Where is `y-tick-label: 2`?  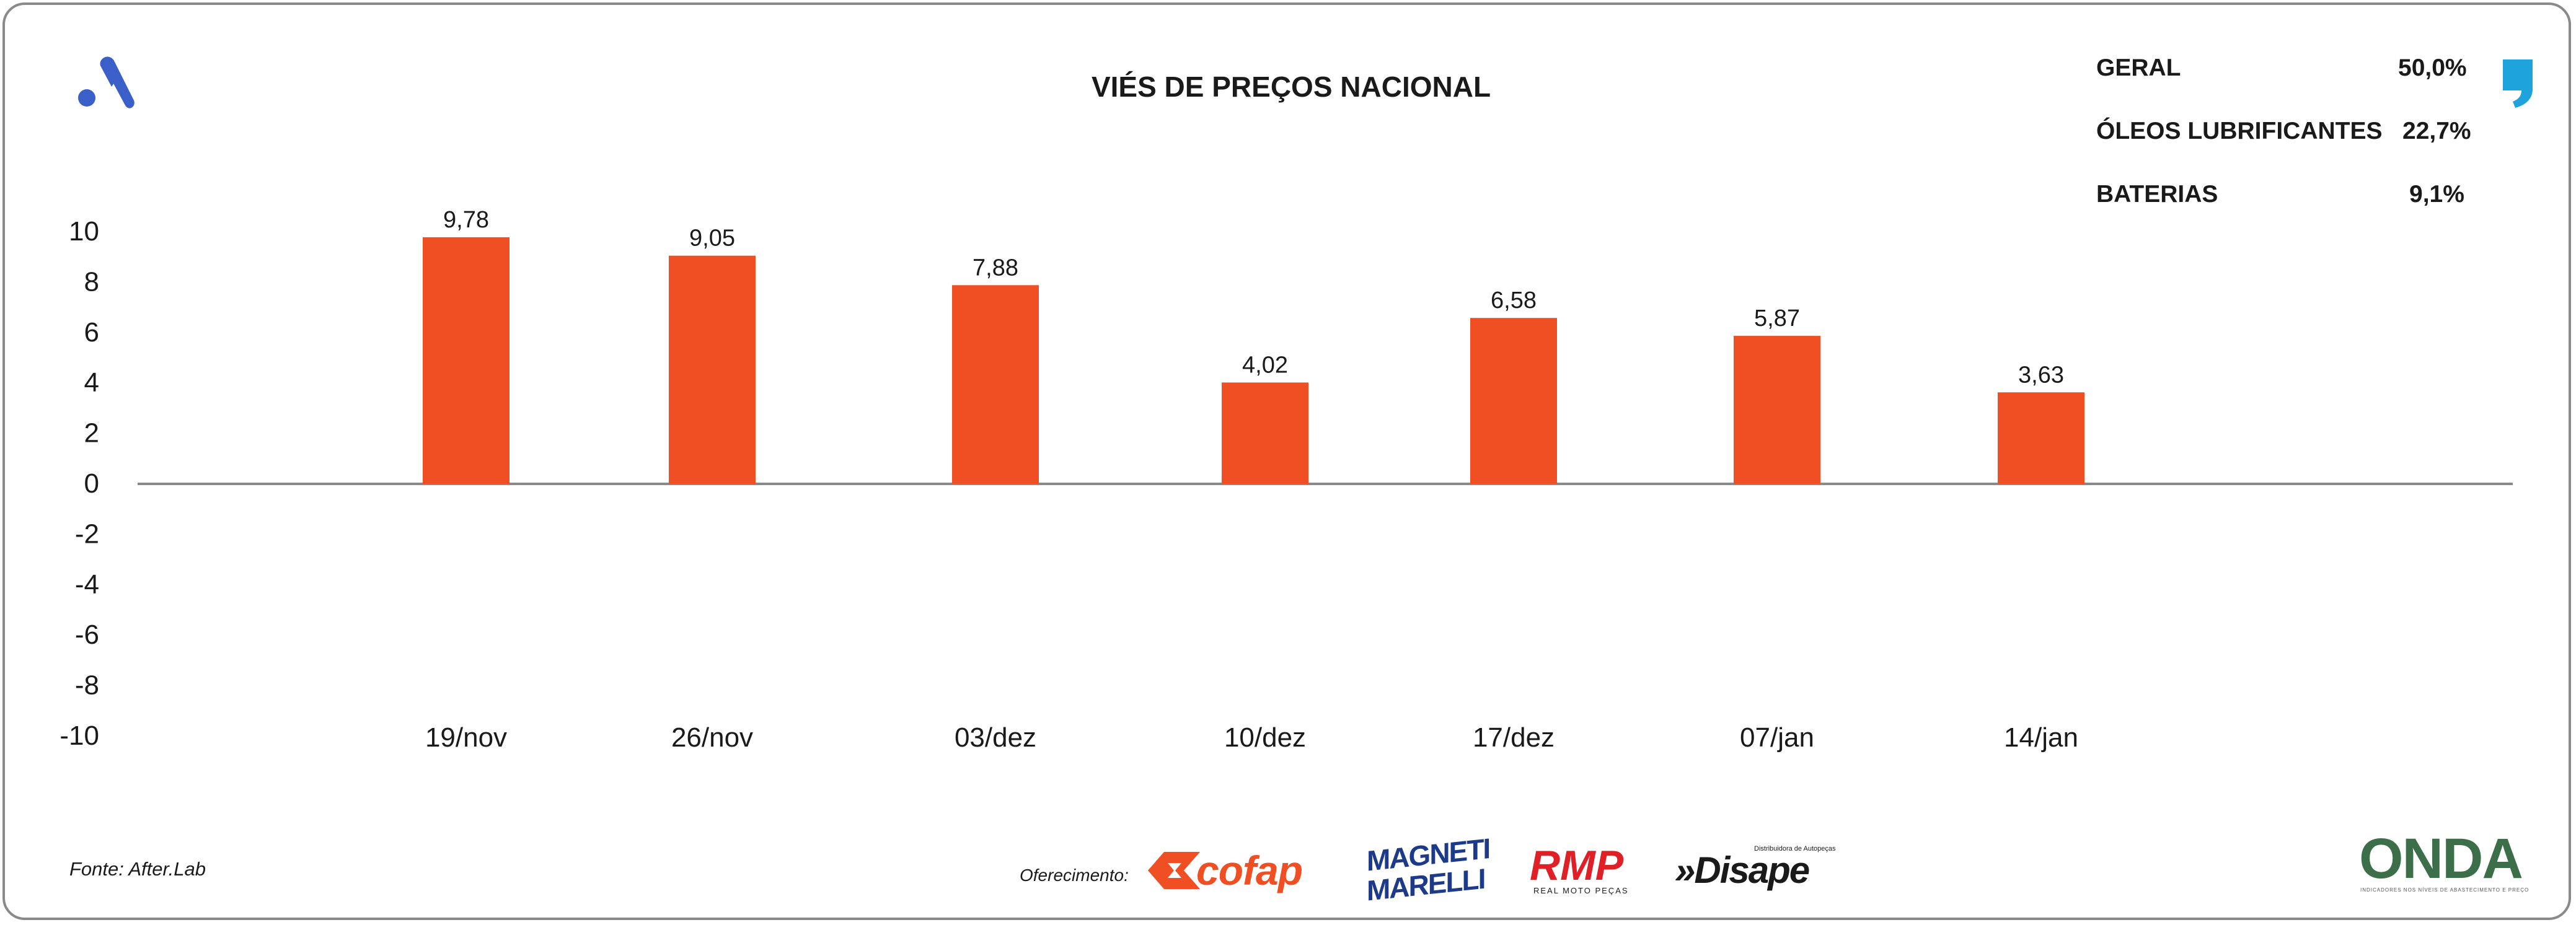 y-tick-label: 2 is located at coordinates (91, 433).